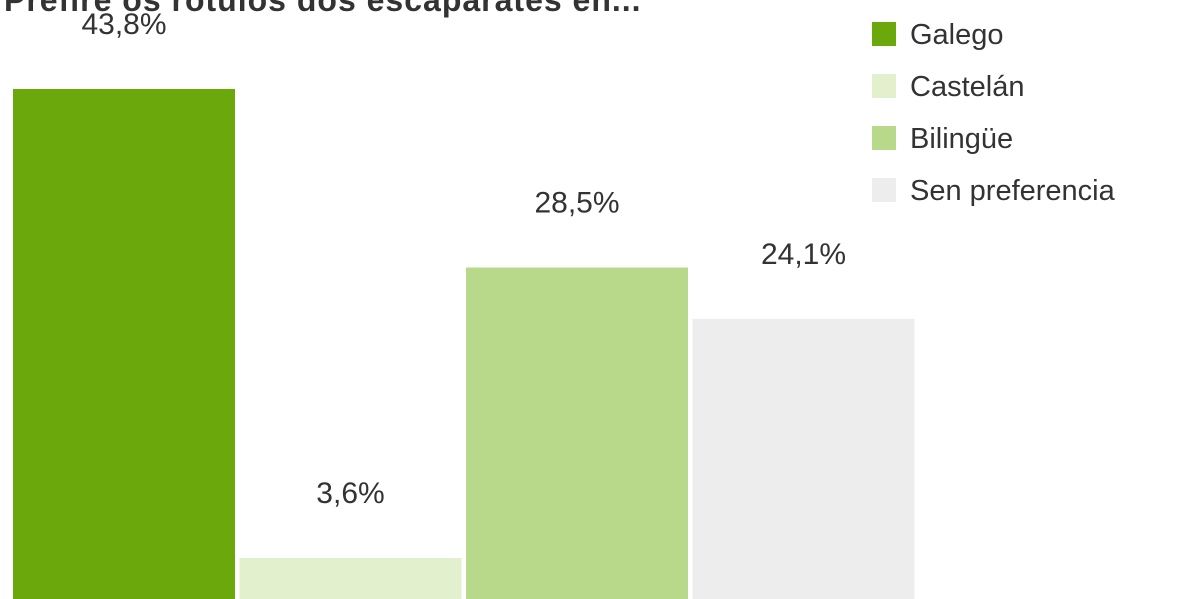 The width and height of the screenshot is (1179, 599). Describe the element at coordinates (884, 138) in the screenshot. I see `legend-swatch-bilingue` at that location.